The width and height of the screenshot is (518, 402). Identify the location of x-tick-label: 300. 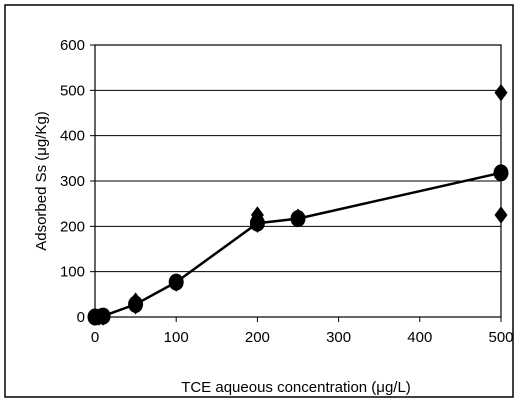
(338, 337).